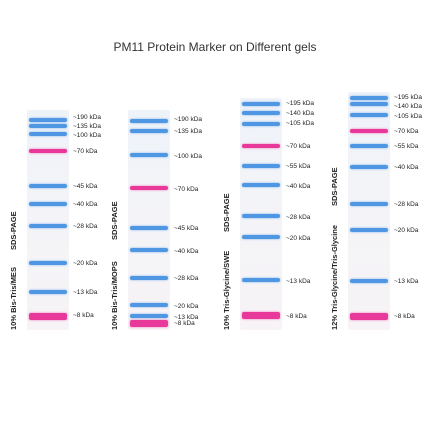 Image resolution: width=430 pixels, height=430 pixels. I want to click on gel-type-label: 10% Tris-Glycine/SWE, so click(226, 290).